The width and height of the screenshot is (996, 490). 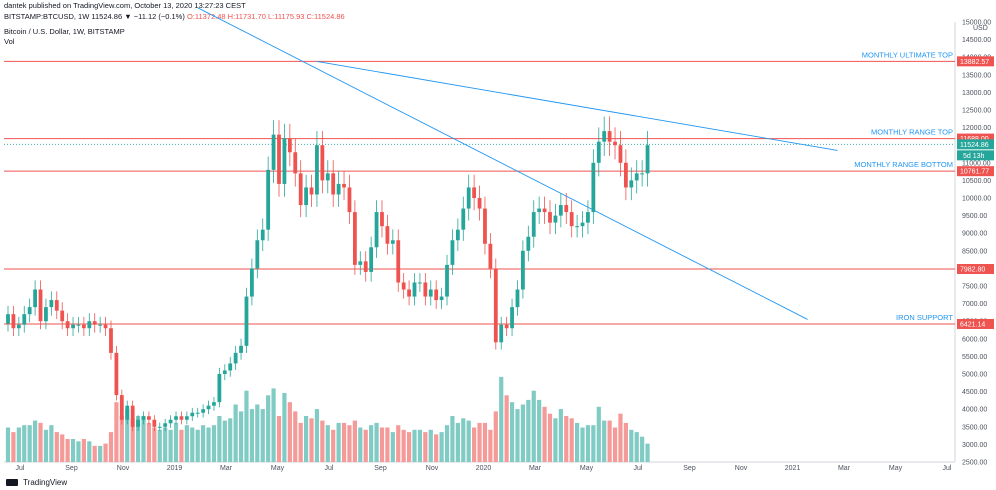 I want to click on x-tick-label: Jul, so click(x=20, y=468).